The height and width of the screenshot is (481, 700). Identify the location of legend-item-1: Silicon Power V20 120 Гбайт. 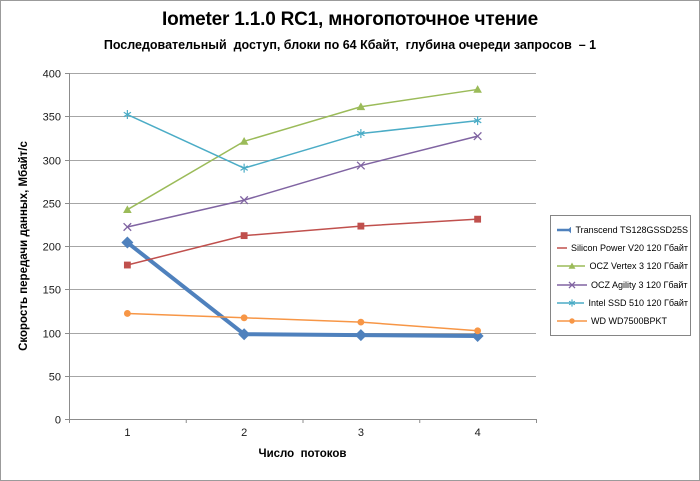
(622, 248).